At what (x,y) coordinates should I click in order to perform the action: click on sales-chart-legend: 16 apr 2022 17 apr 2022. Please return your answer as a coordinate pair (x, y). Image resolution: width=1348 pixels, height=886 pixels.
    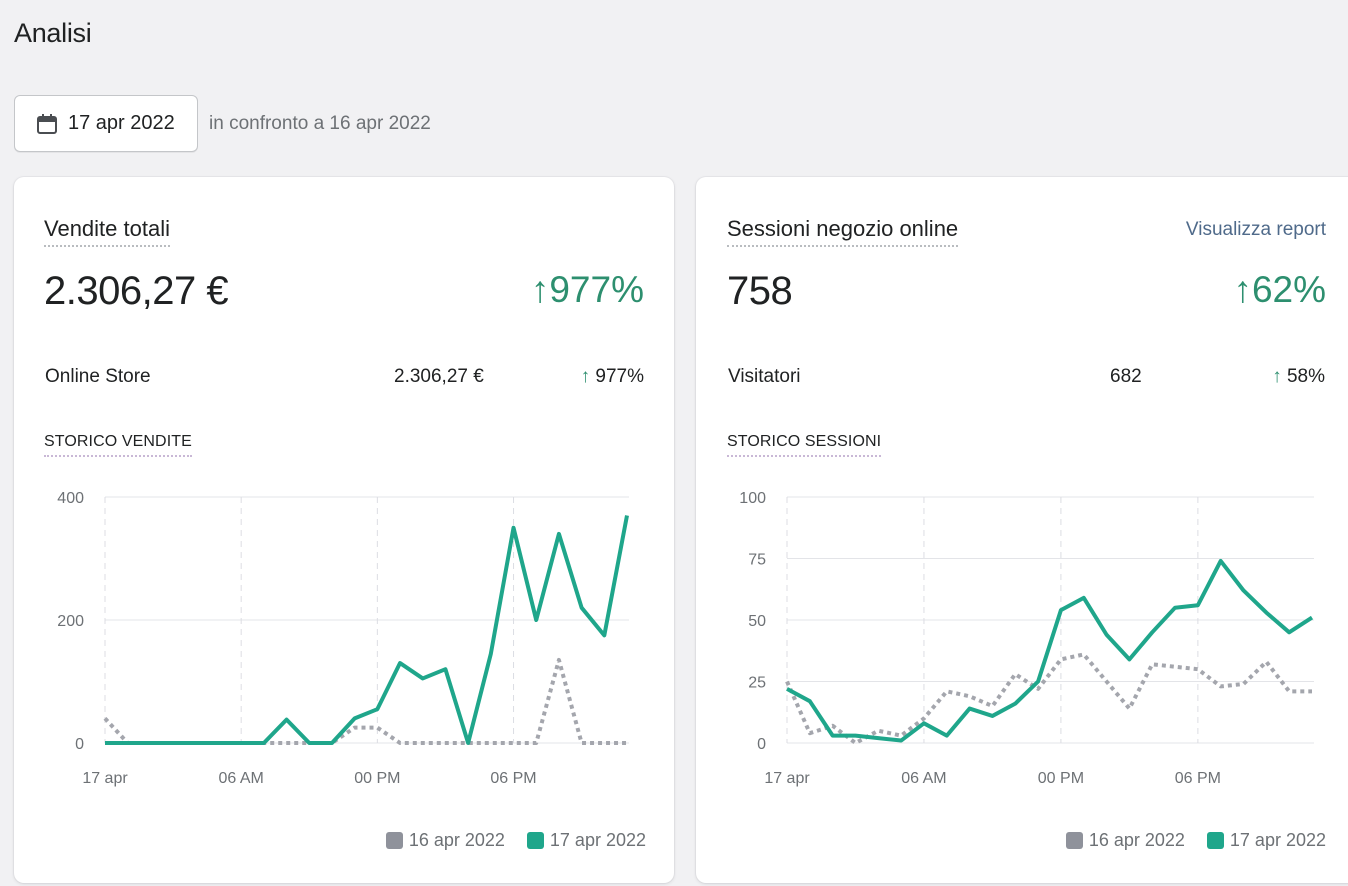
    Looking at the image, I should click on (515, 840).